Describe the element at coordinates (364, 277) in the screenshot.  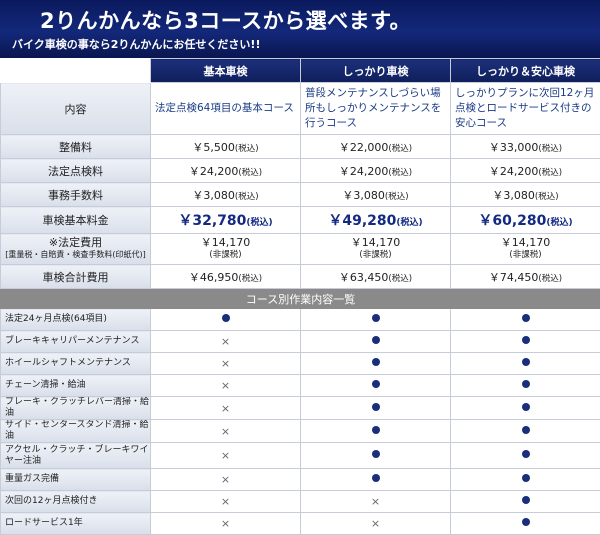
I see `price-value: ￥63,450` at that location.